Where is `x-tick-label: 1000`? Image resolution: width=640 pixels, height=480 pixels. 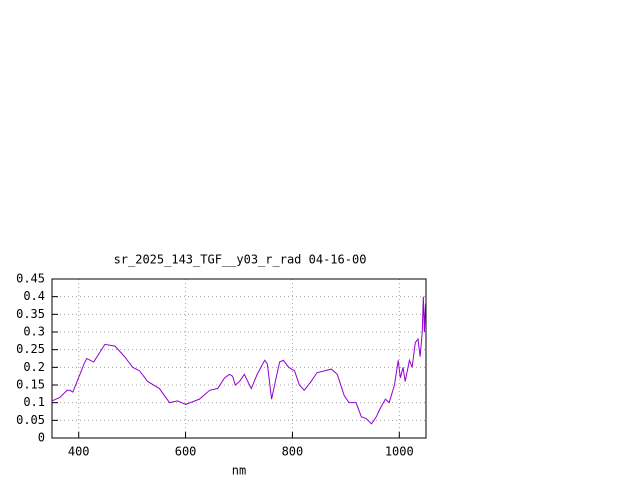
x-tick-label: 1000 is located at coordinates (399, 452).